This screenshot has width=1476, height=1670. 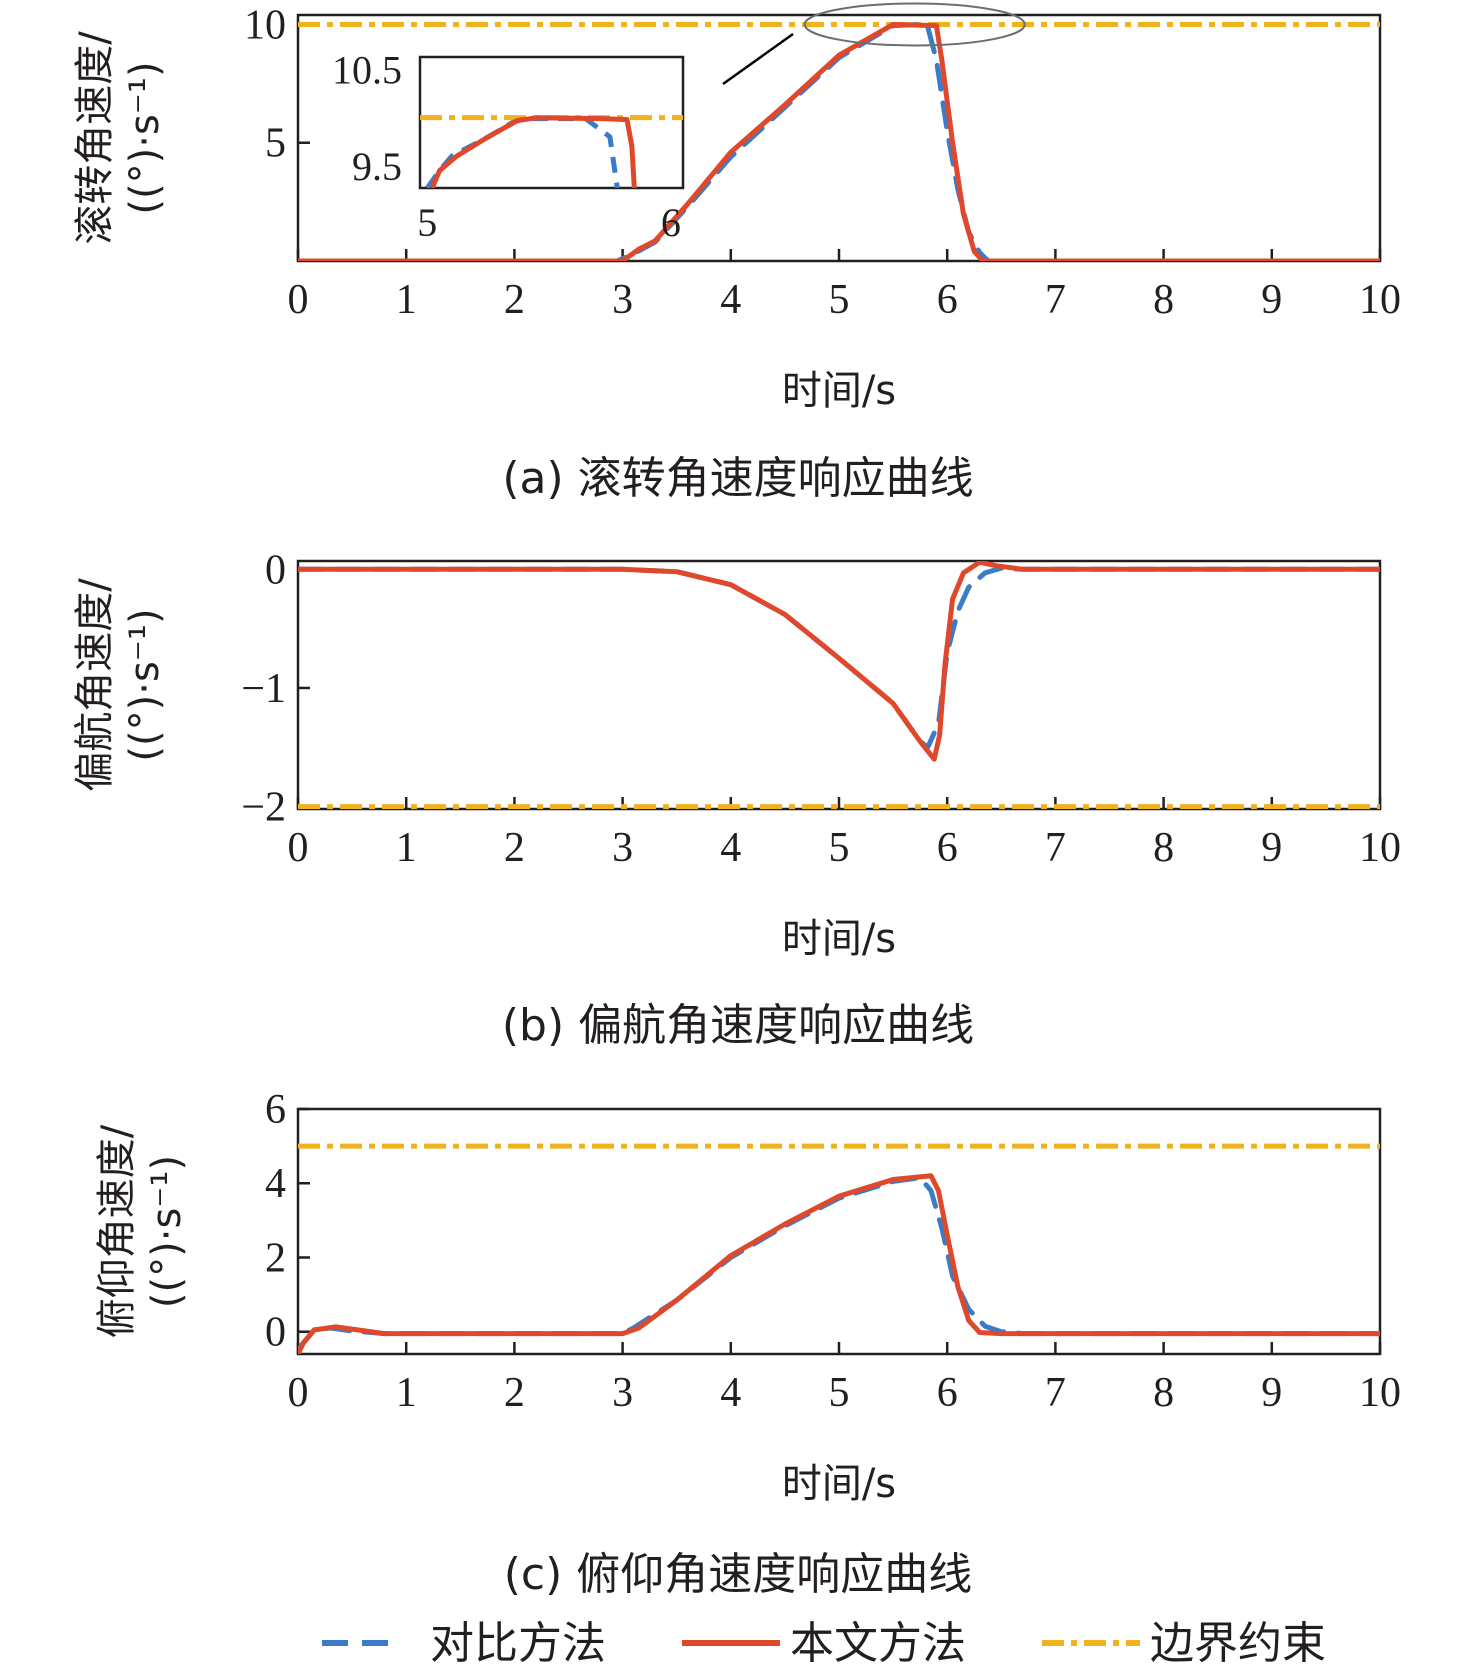 What do you see at coordinates (738, 1025) in the screenshot?
I see `caption-b: (b) 偏航角速度响应曲线` at bounding box center [738, 1025].